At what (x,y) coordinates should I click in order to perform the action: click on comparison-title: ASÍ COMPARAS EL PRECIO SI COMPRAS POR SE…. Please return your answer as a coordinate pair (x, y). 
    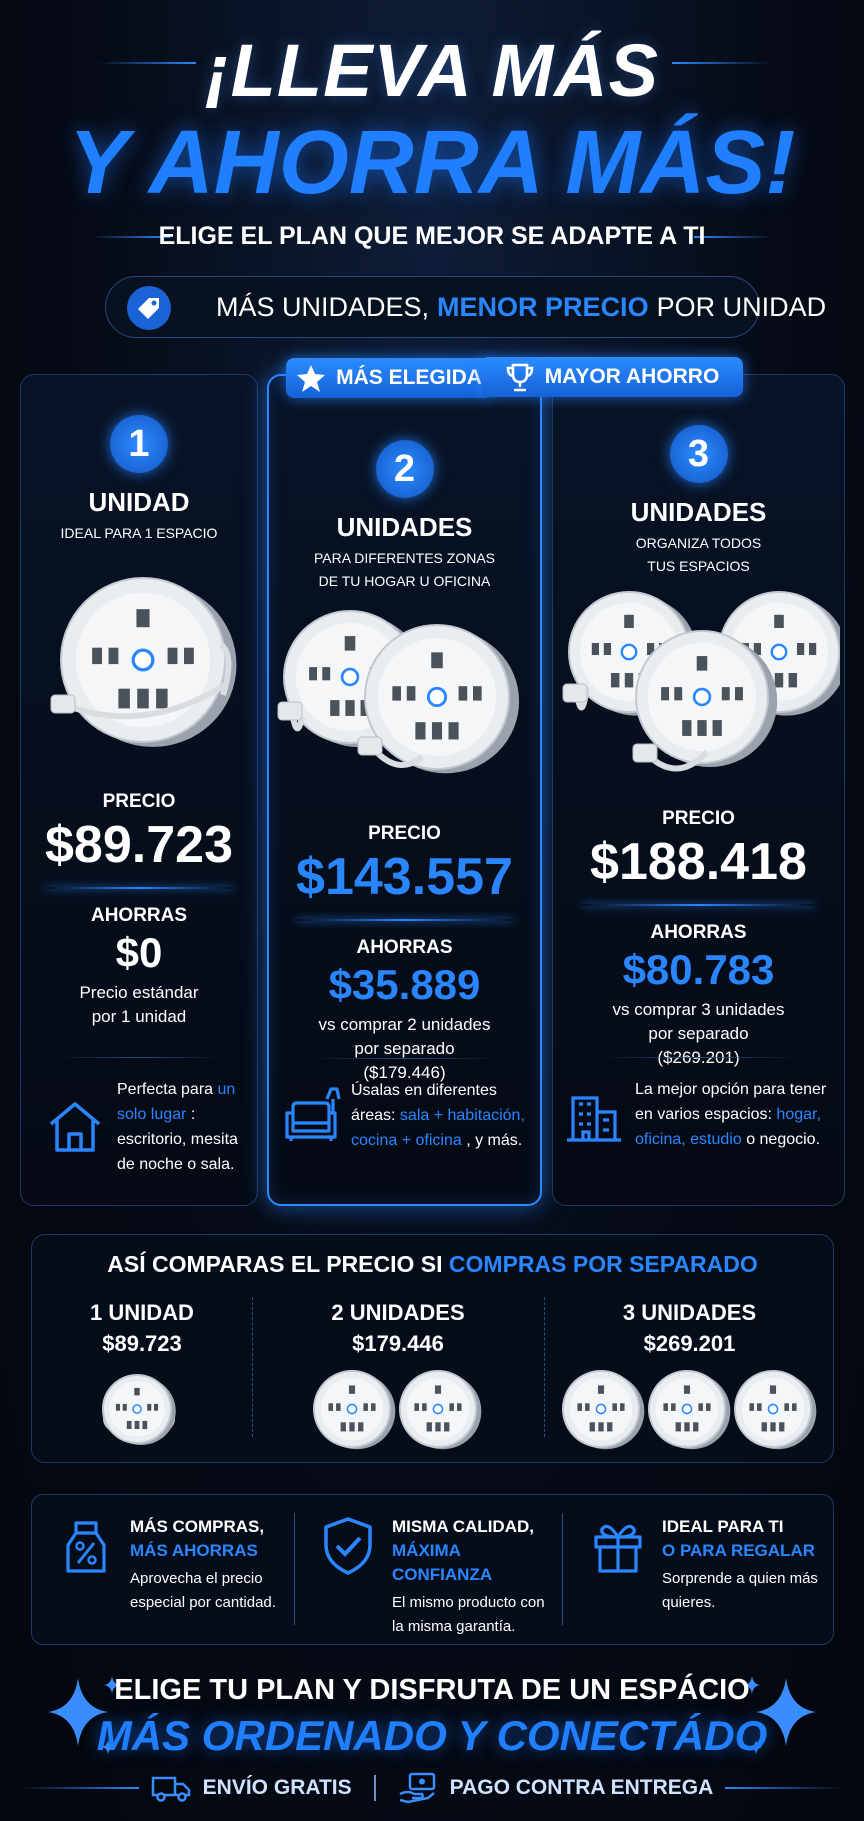
    Looking at the image, I should click on (432, 1264).